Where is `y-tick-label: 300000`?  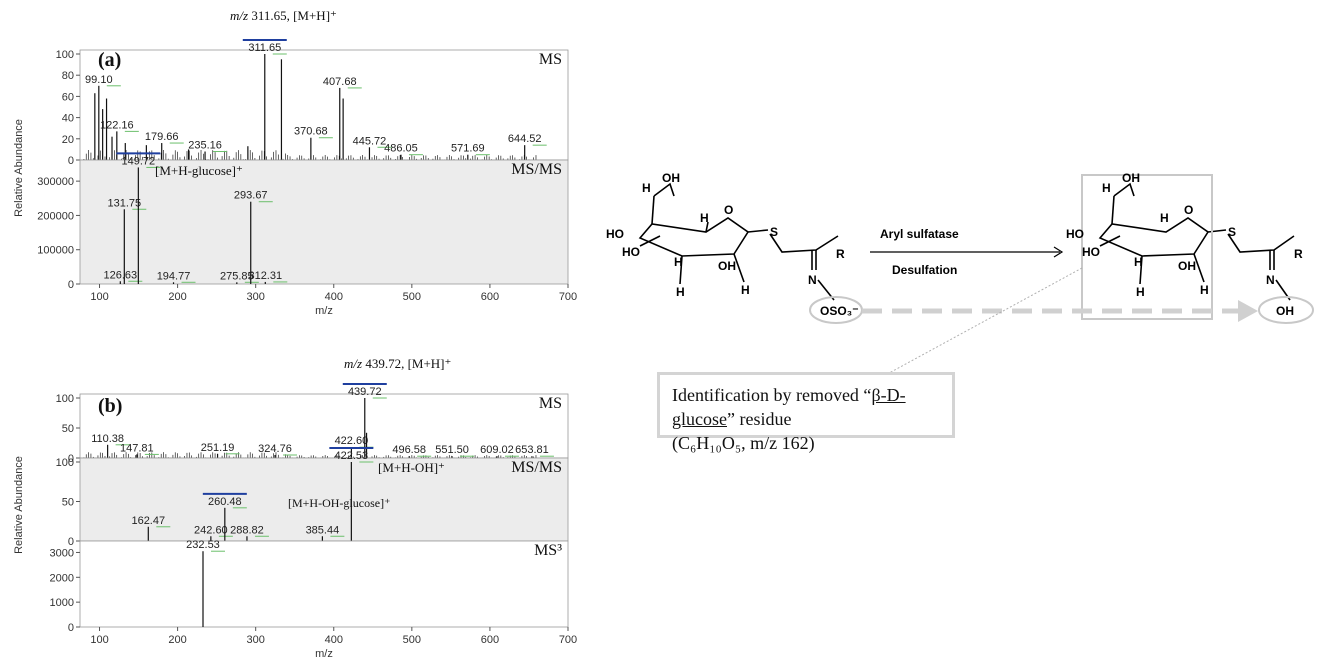 y-tick-label: 300000 is located at coordinates (55, 182).